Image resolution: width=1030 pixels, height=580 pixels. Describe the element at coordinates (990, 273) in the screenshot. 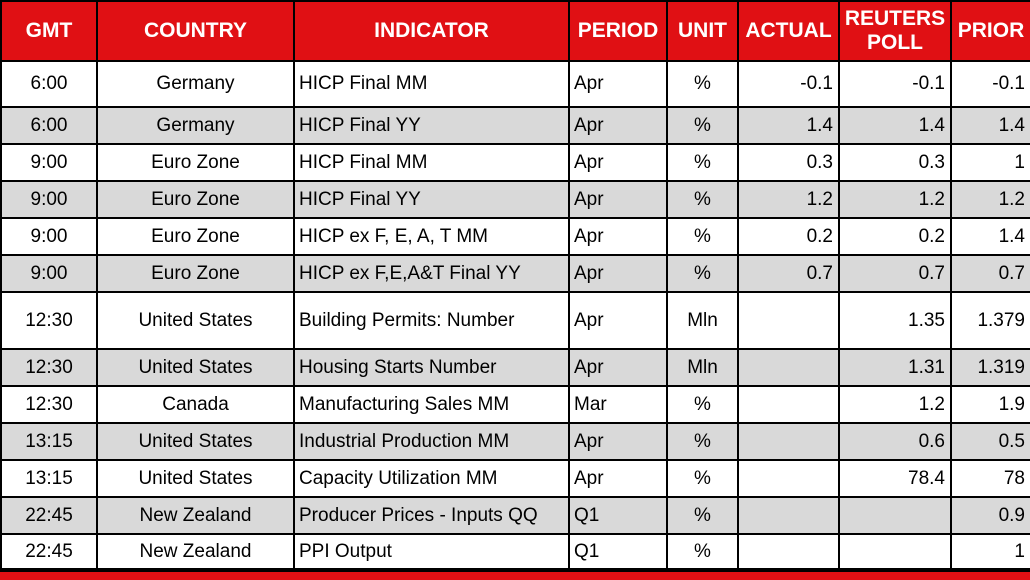

I see `cell-prior: 0.7` at that location.